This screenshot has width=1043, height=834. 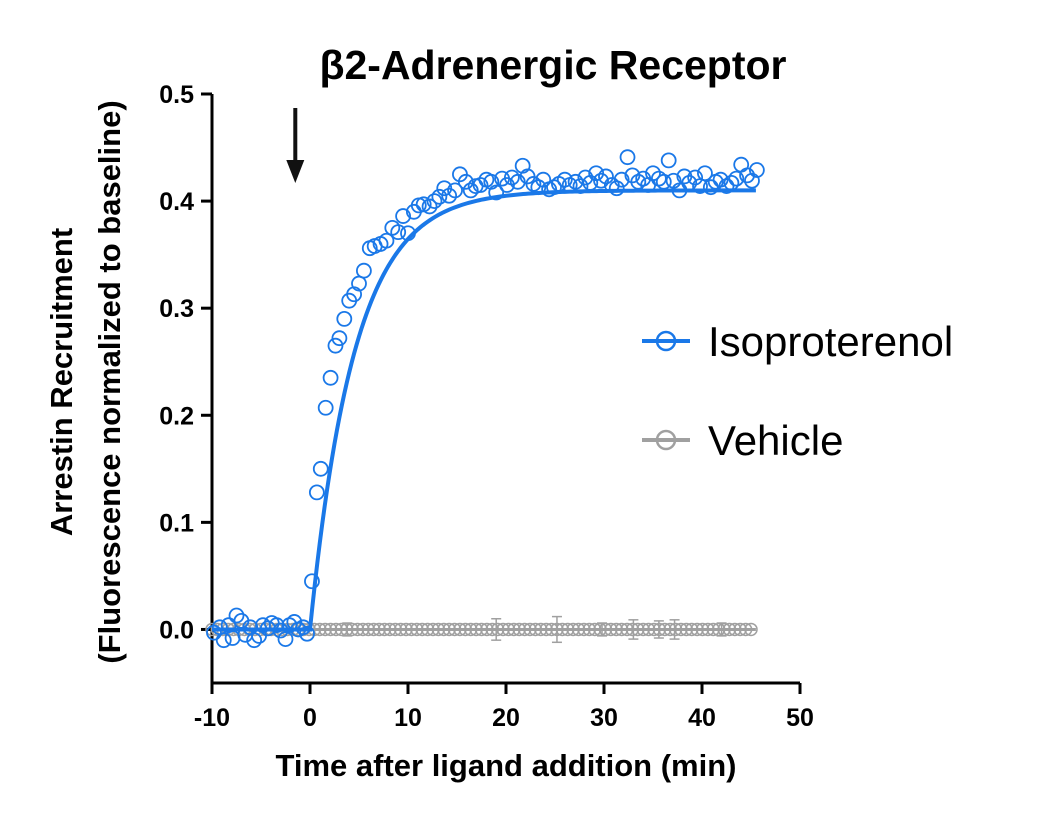 I want to click on legend-item-isoproterenol: Isoproterenol, so click(x=797, y=341).